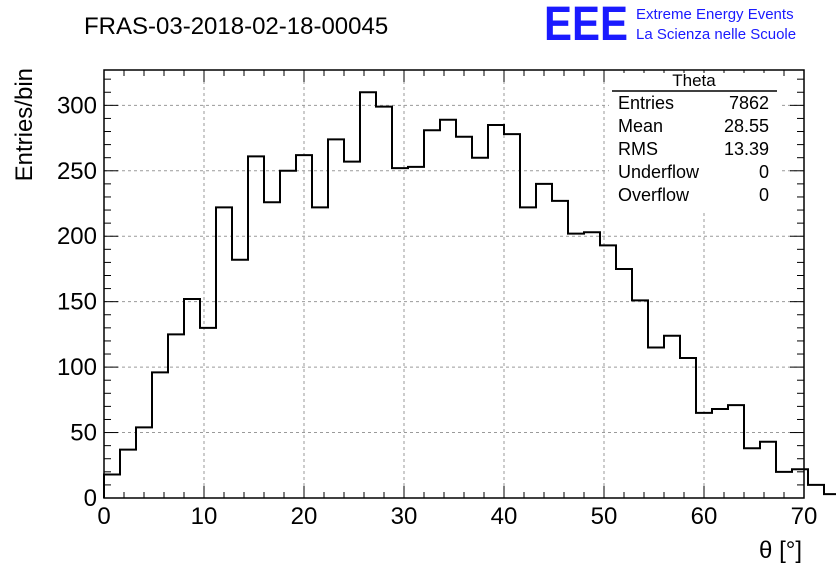  Describe the element at coordinates (24, 124) in the screenshot. I see `y-axis-label: Entries/bin` at that location.